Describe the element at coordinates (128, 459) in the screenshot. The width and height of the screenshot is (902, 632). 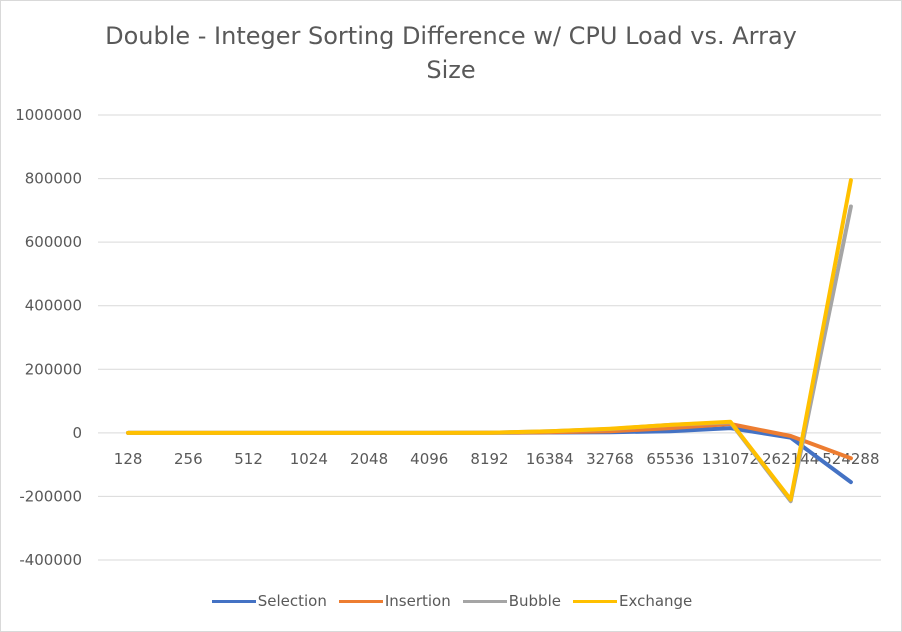
I see `x-tick-label: 128` at that location.